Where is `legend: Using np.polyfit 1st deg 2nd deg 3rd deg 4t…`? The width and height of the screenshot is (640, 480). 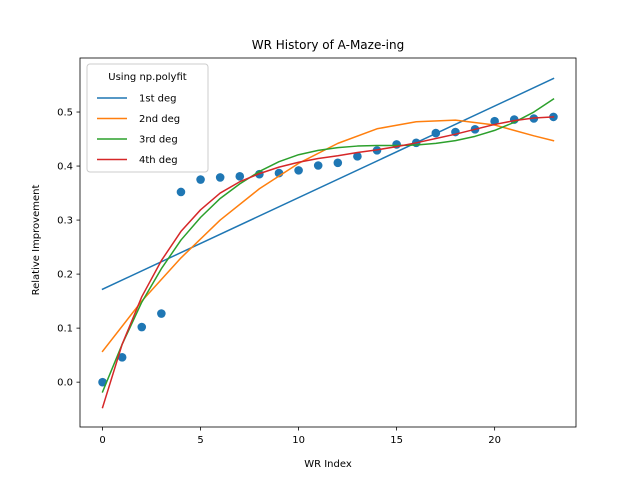 legend: Using np.polyfit 1st deg 2nd deg 3rd deg 4t… is located at coordinates (147, 118).